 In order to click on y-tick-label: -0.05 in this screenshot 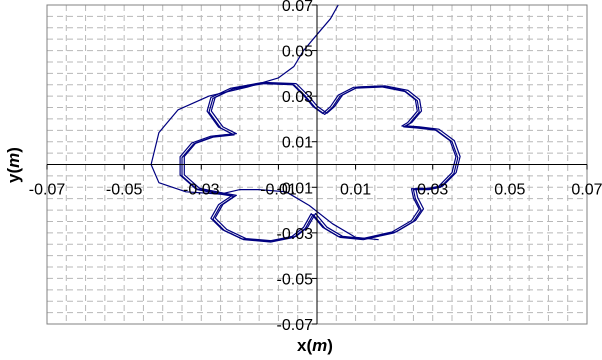, I will do `click(295, 279)`.